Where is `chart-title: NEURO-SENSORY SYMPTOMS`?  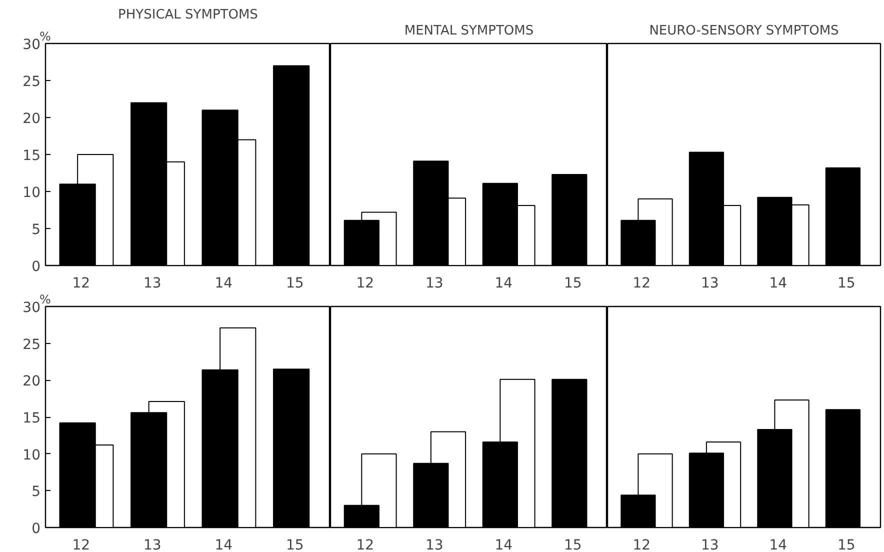 chart-title: NEURO-SENSORY SYMPTOMS is located at coordinates (744, 31).